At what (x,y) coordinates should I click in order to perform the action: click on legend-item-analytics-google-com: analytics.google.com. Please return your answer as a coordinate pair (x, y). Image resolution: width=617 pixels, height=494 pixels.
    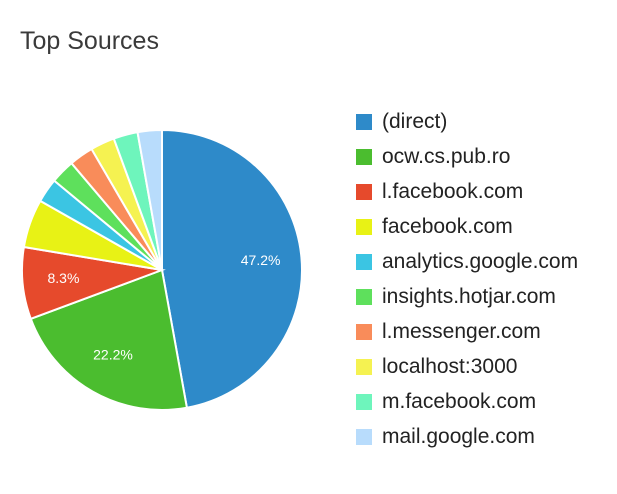
    Looking at the image, I should click on (483, 261).